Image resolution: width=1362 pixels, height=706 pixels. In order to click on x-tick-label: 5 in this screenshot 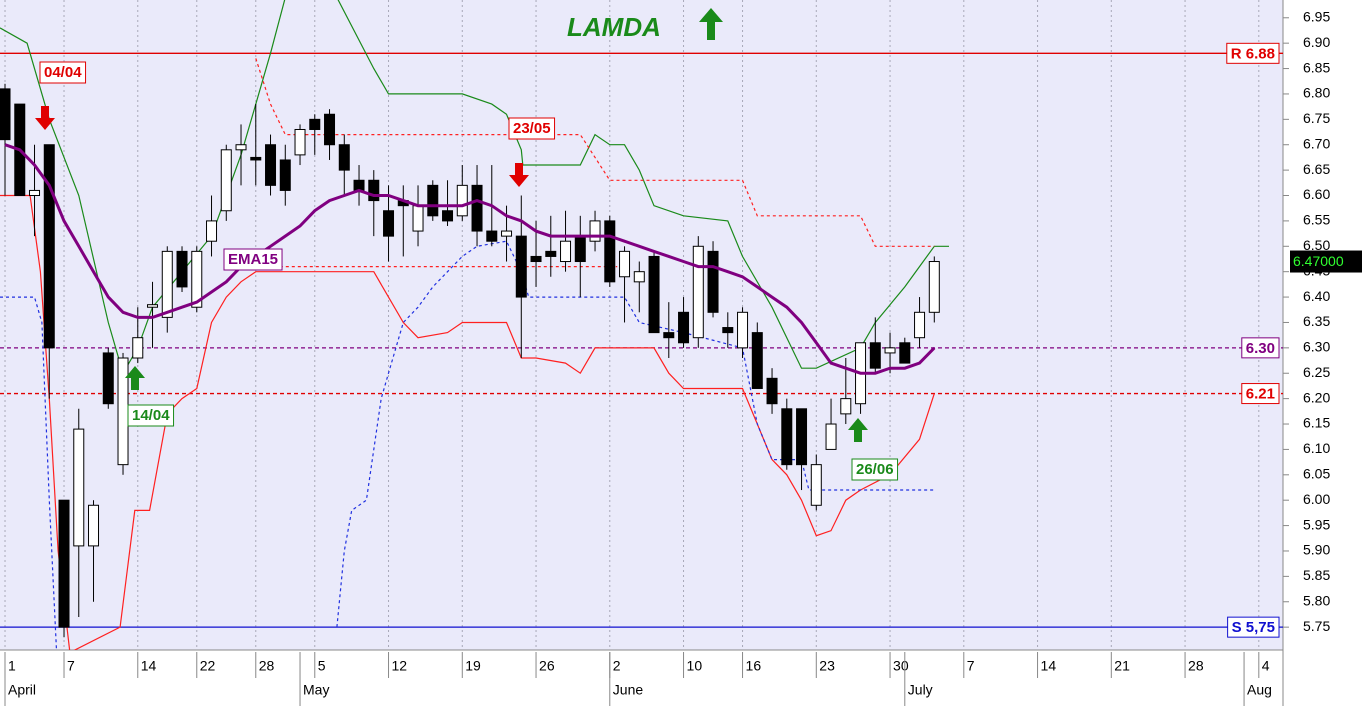, I will do `click(322, 666)`.